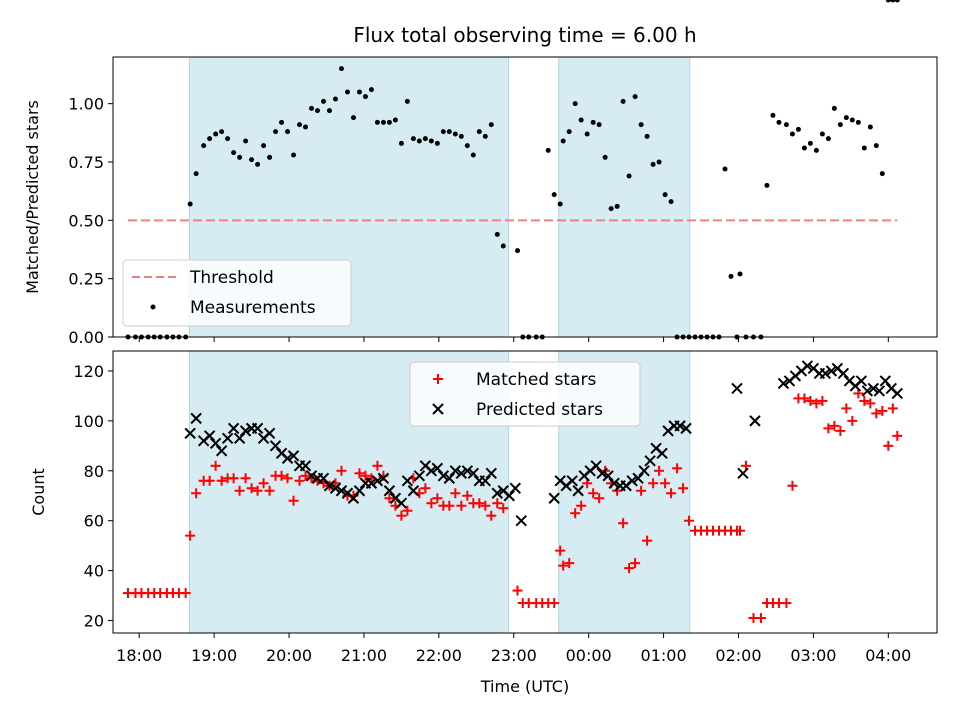 The height and width of the screenshot is (720, 960). Describe the element at coordinates (439, 655) in the screenshot. I see `x-tick-label: 22:00` at that location.